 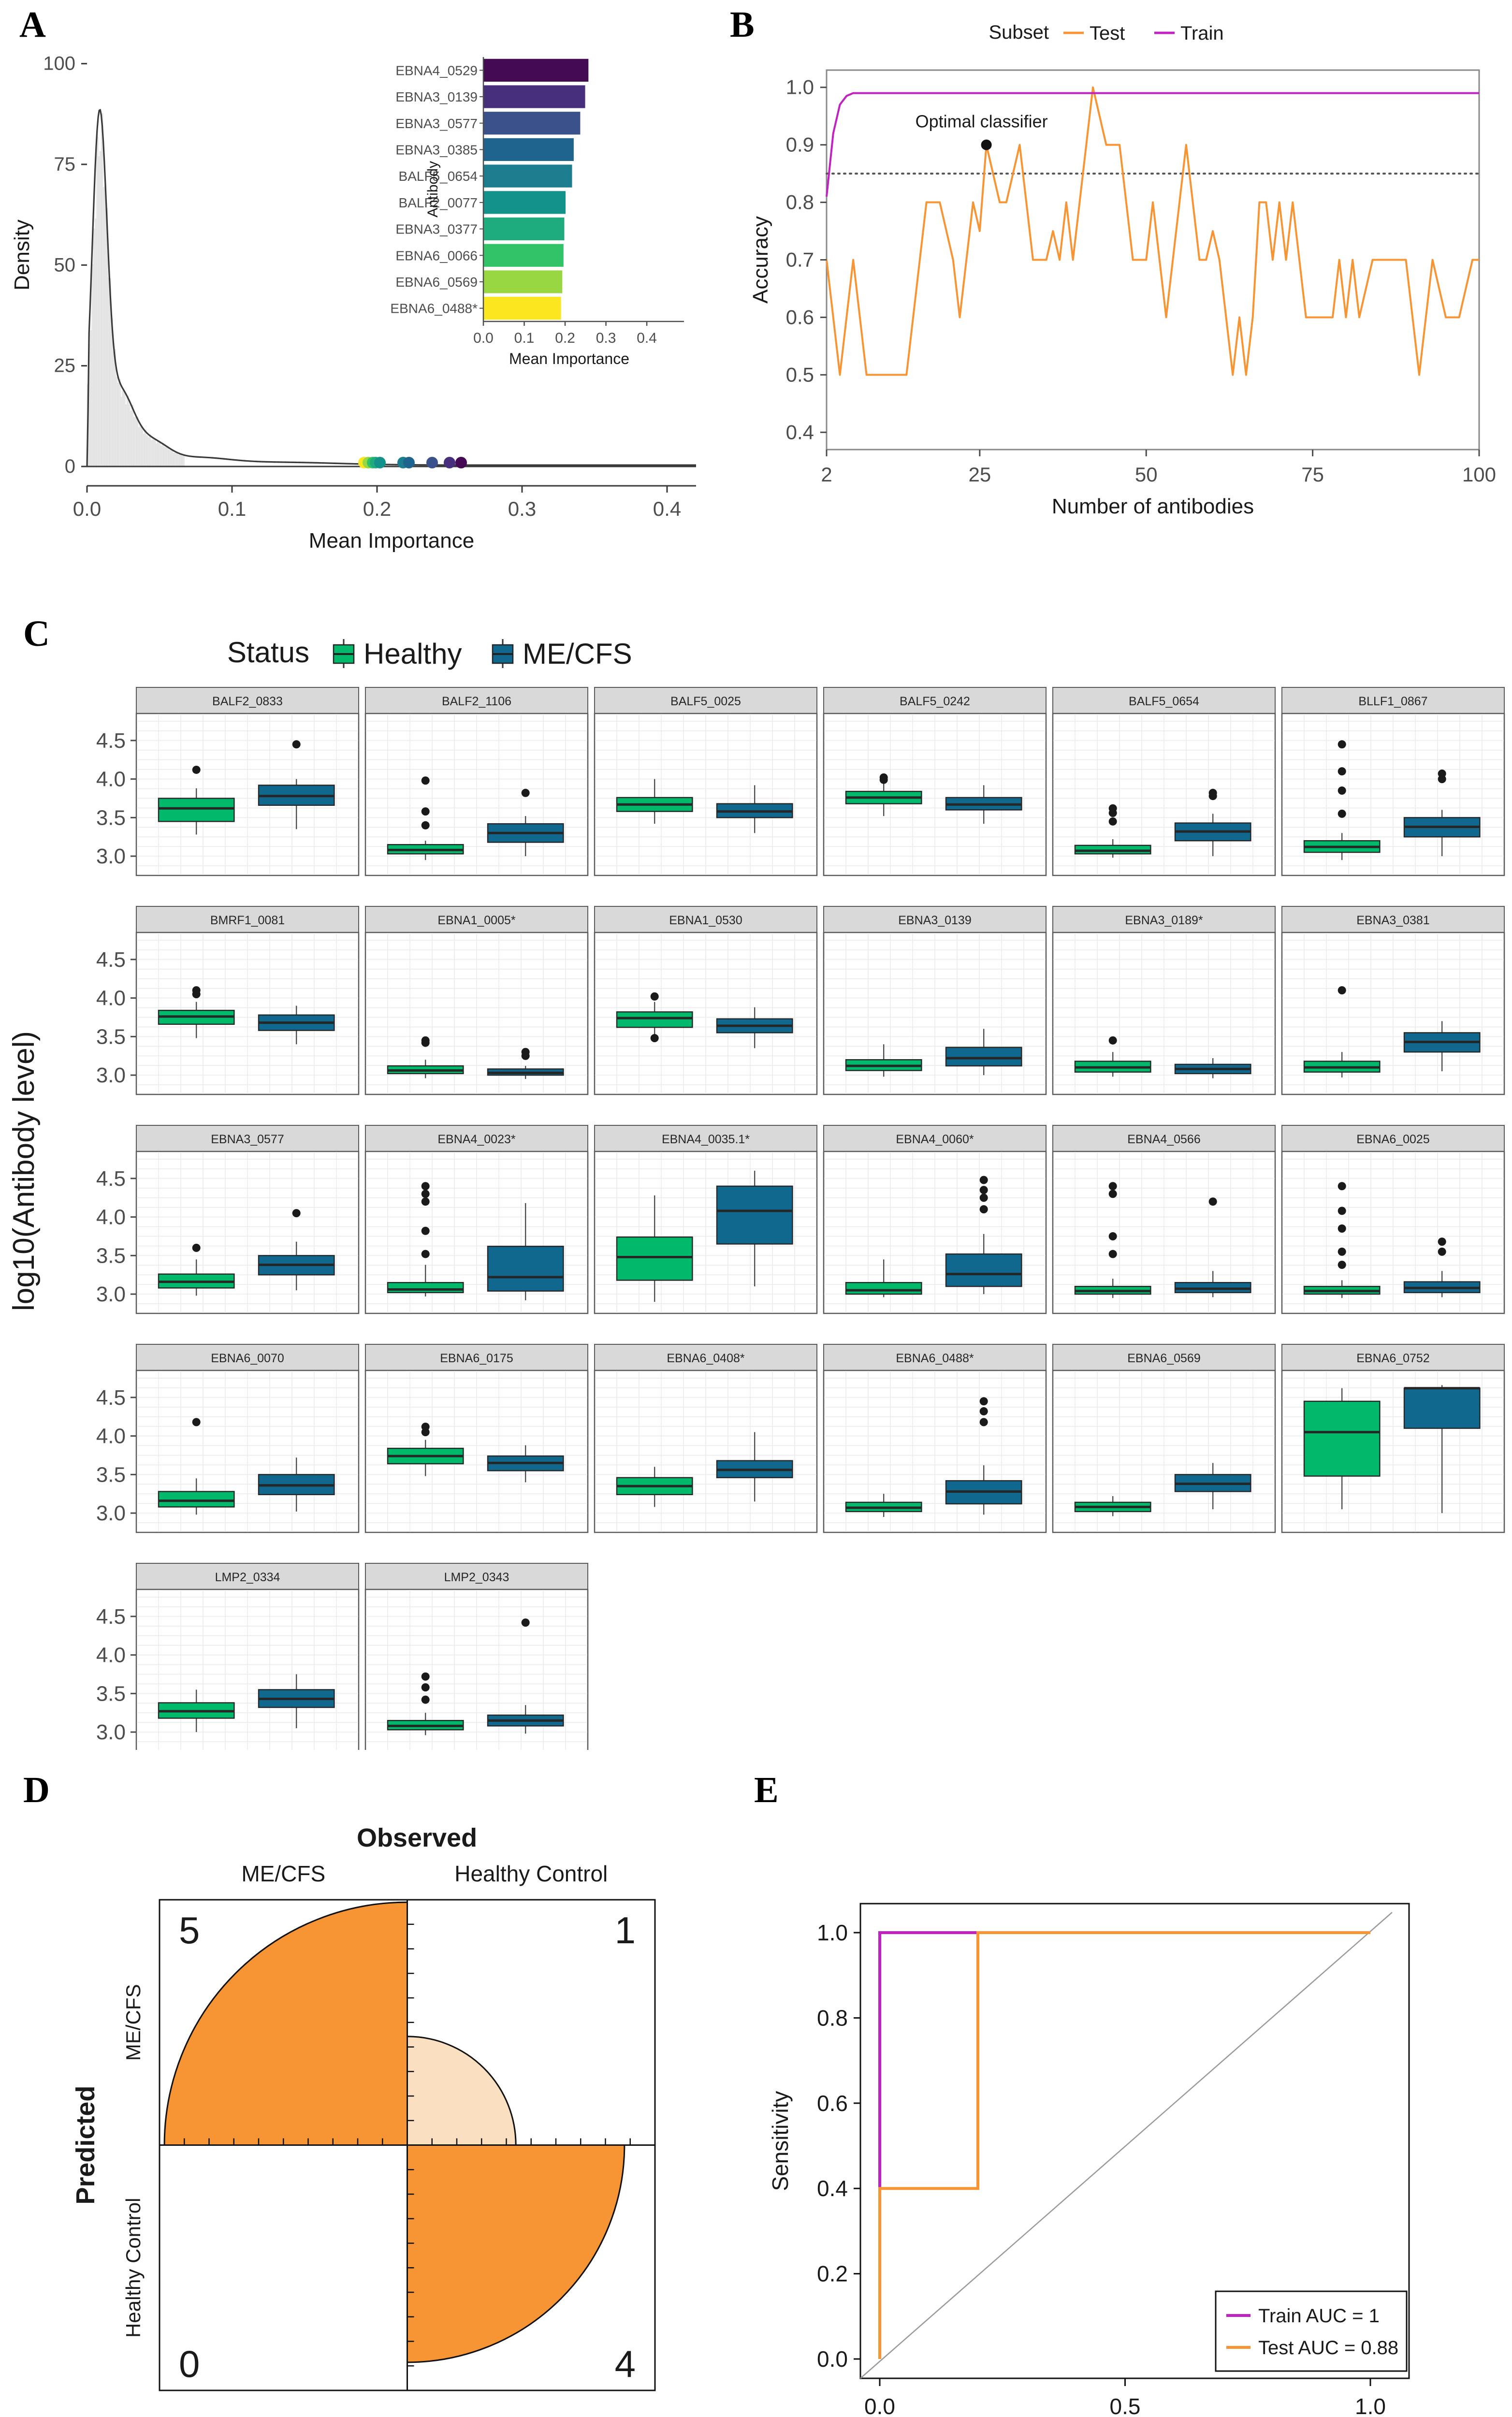 I want to click on svg-text: Sensitivity, so click(x=780, y=2141).